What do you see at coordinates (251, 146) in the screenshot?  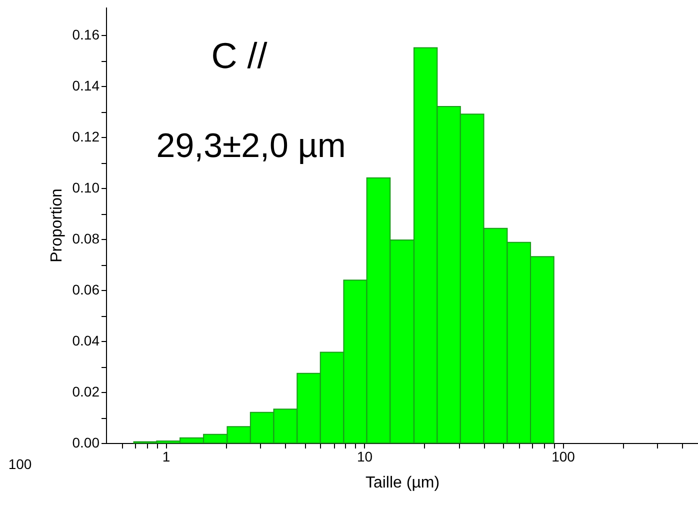 I see `annotation: 29,3±2,0 µm` at bounding box center [251, 146].